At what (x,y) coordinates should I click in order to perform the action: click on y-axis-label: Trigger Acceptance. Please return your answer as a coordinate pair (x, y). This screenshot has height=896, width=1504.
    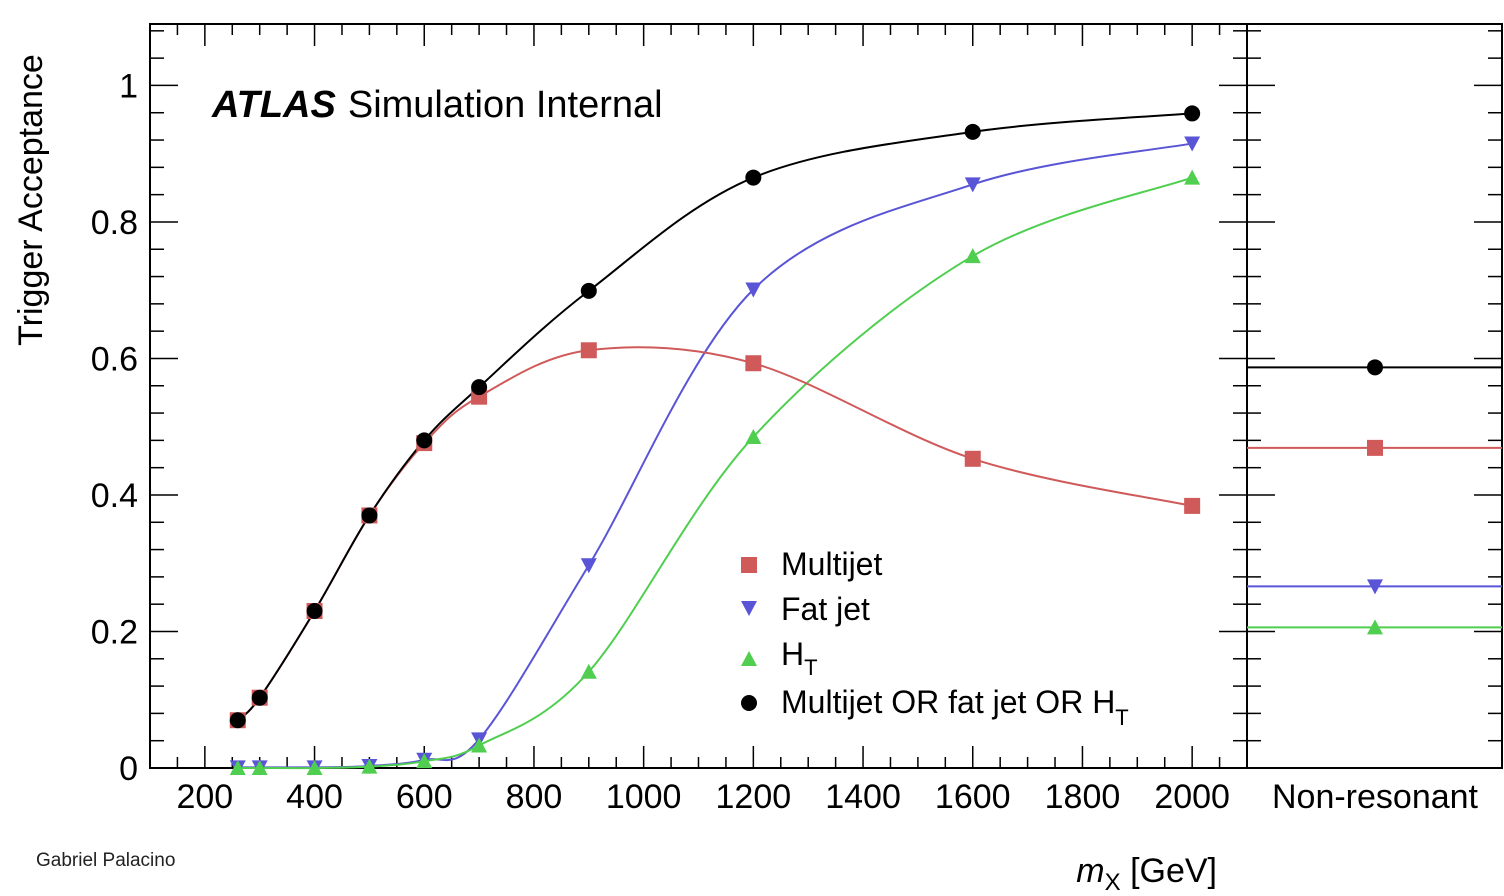
    Looking at the image, I should click on (31, 200).